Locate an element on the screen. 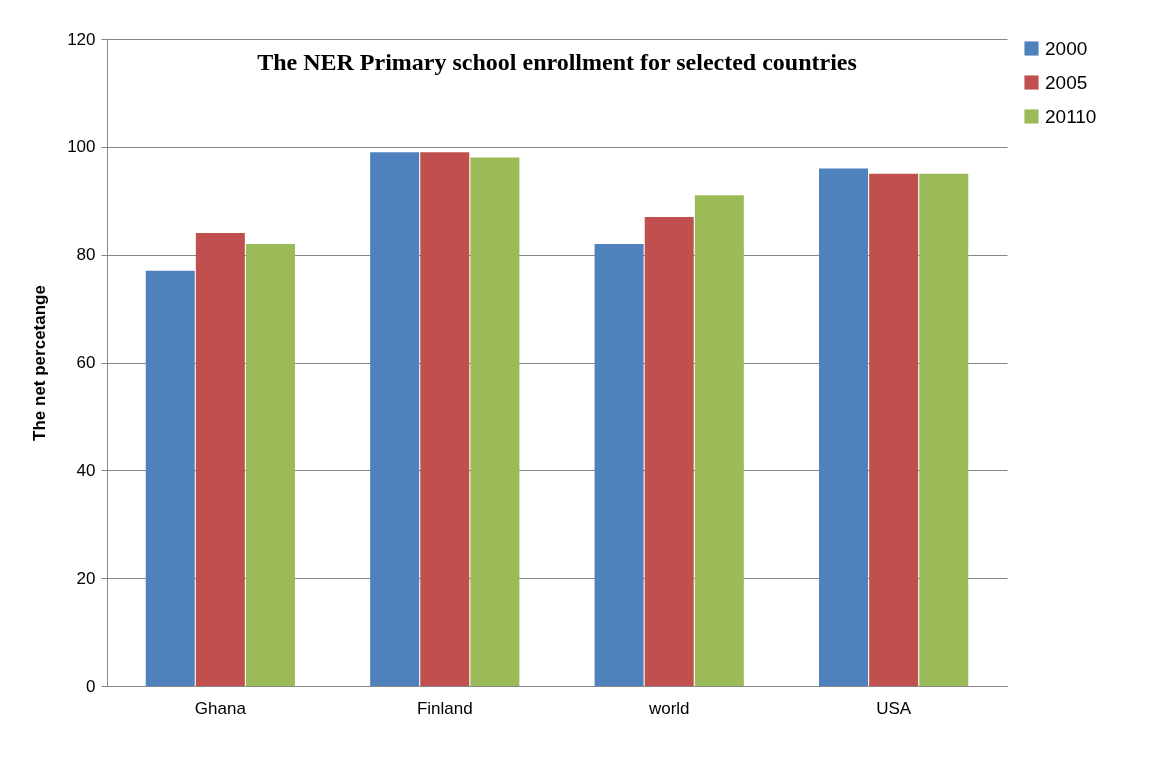  x-tick-label: Ghana is located at coordinates (220, 708).